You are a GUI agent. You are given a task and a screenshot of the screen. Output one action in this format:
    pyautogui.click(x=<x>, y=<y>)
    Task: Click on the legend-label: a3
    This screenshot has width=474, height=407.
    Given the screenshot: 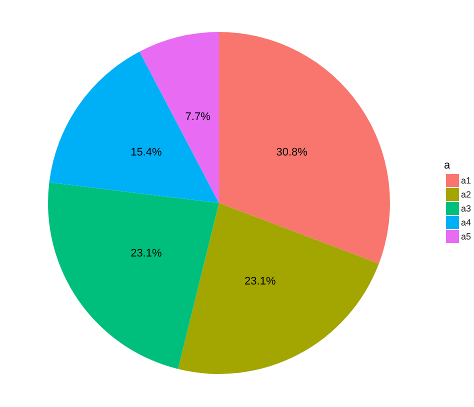 What is the action you would take?
    pyautogui.click(x=466, y=209)
    